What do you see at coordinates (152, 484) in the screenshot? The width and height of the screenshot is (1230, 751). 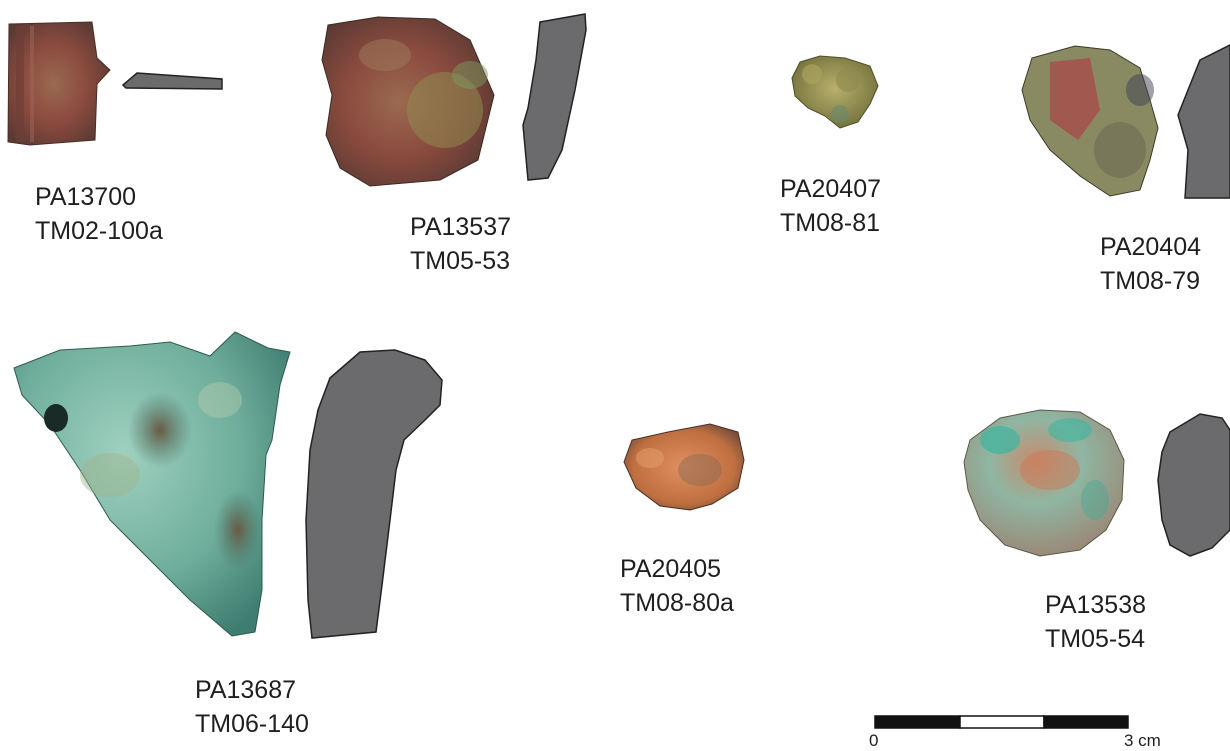 I see `artifact-pa13687-photo` at bounding box center [152, 484].